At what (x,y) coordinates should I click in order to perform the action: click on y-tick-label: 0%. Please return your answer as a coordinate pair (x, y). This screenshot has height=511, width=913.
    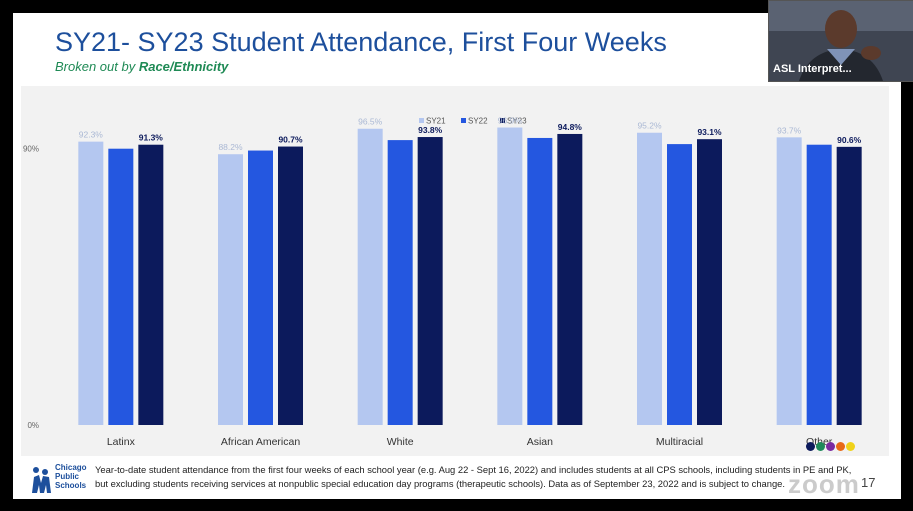
    Looking at the image, I should click on (33, 425).